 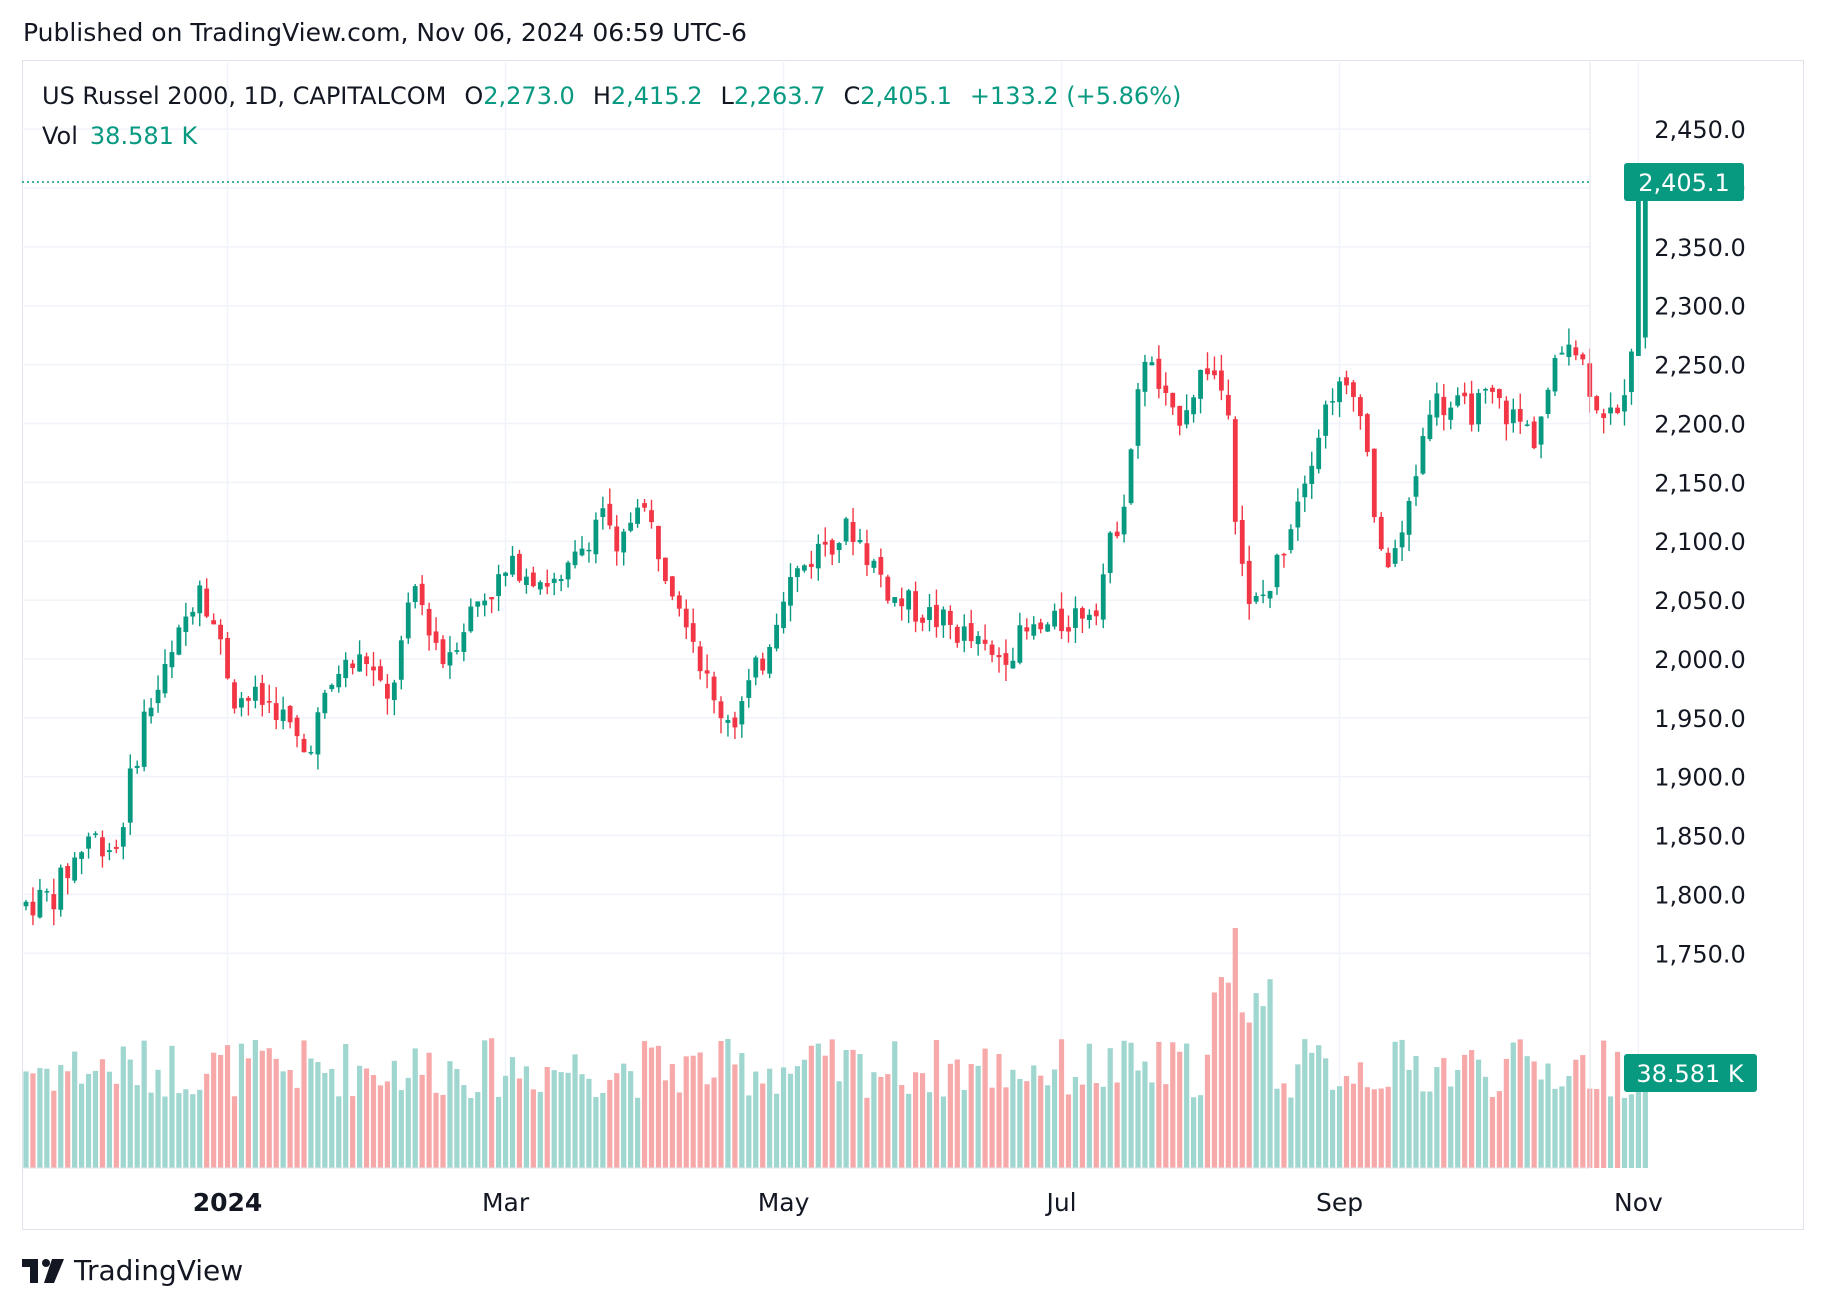 I want to click on y-tick-label: 2,000.0, so click(x=1700, y=660).